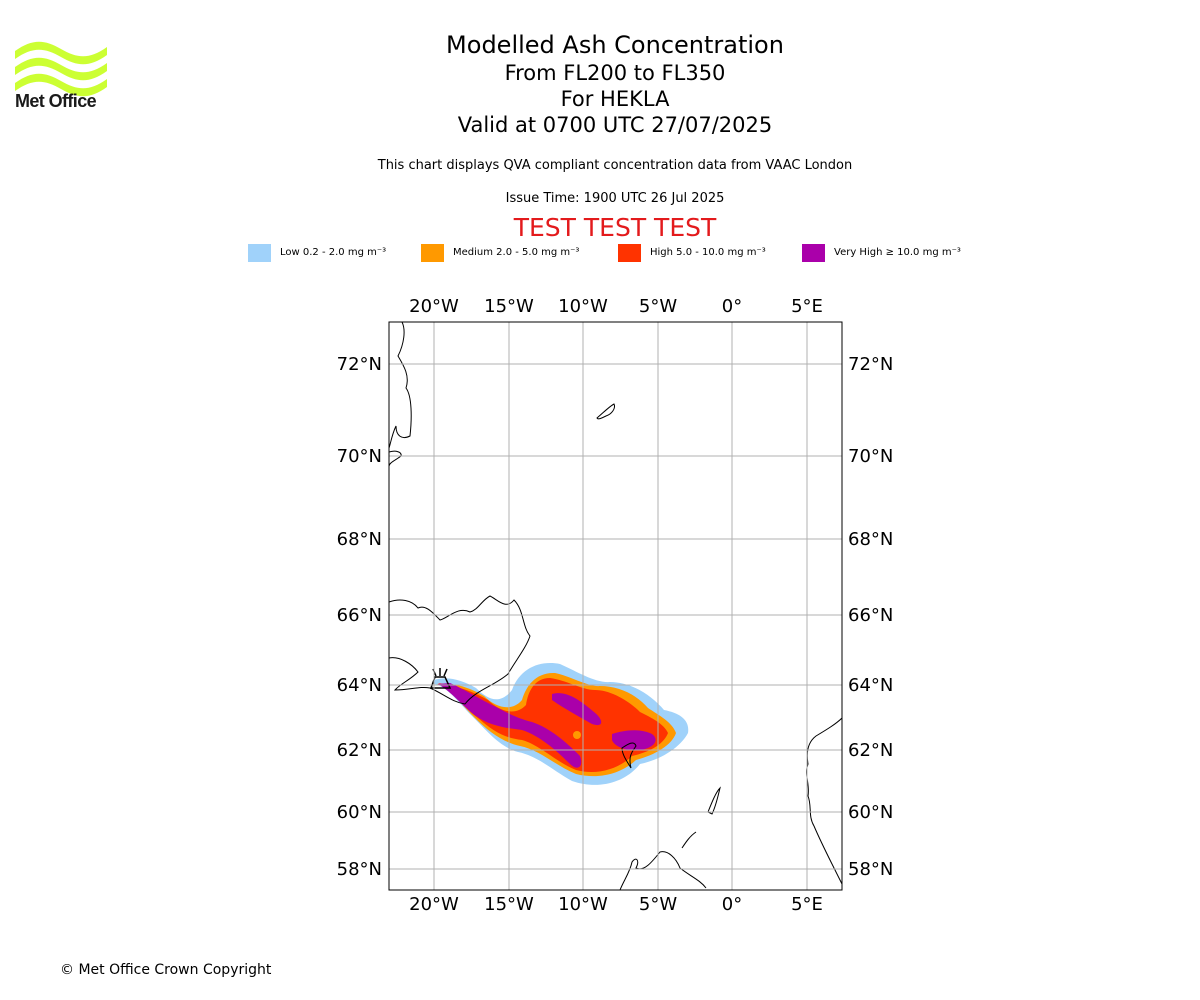 The width and height of the screenshot is (1200, 1000). What do you see at coordinates (870, 869) in the screenshot?
I see `lat-tick-right: 58°N` at bounding box center [870, 869].